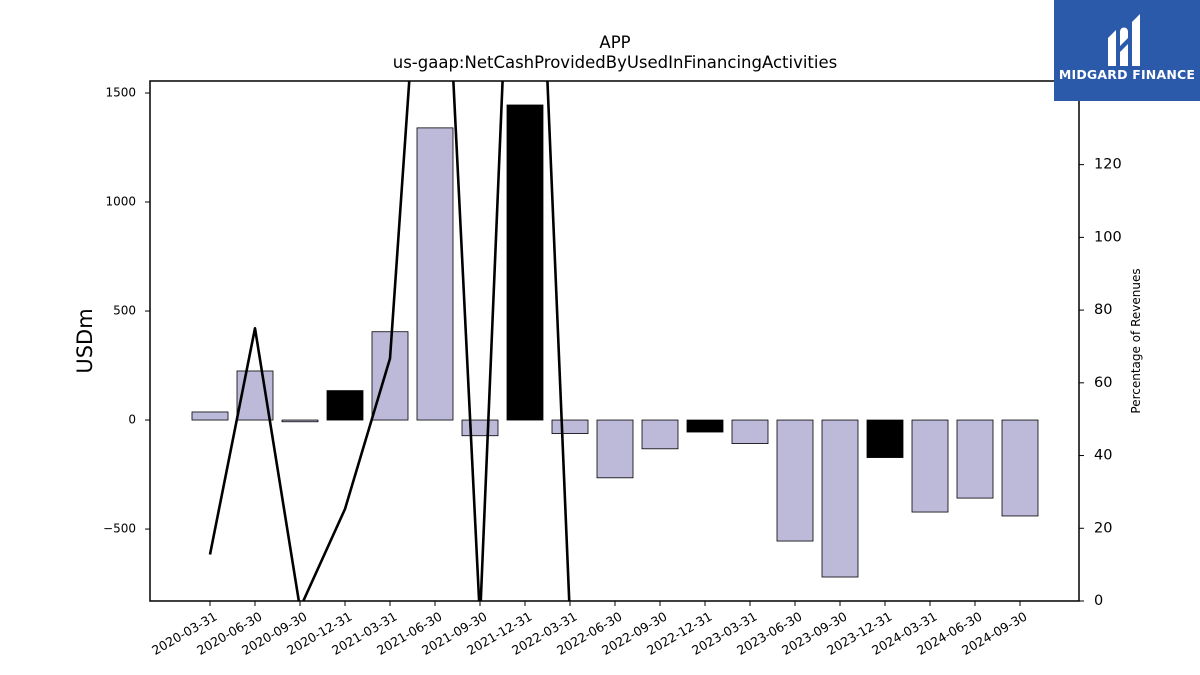 This screenshot has width=1200, height=675. What do you see at coordinates (132, 420) in the screenshot?
I see `left-tick-label: 0` at bounding box center [132, 420].